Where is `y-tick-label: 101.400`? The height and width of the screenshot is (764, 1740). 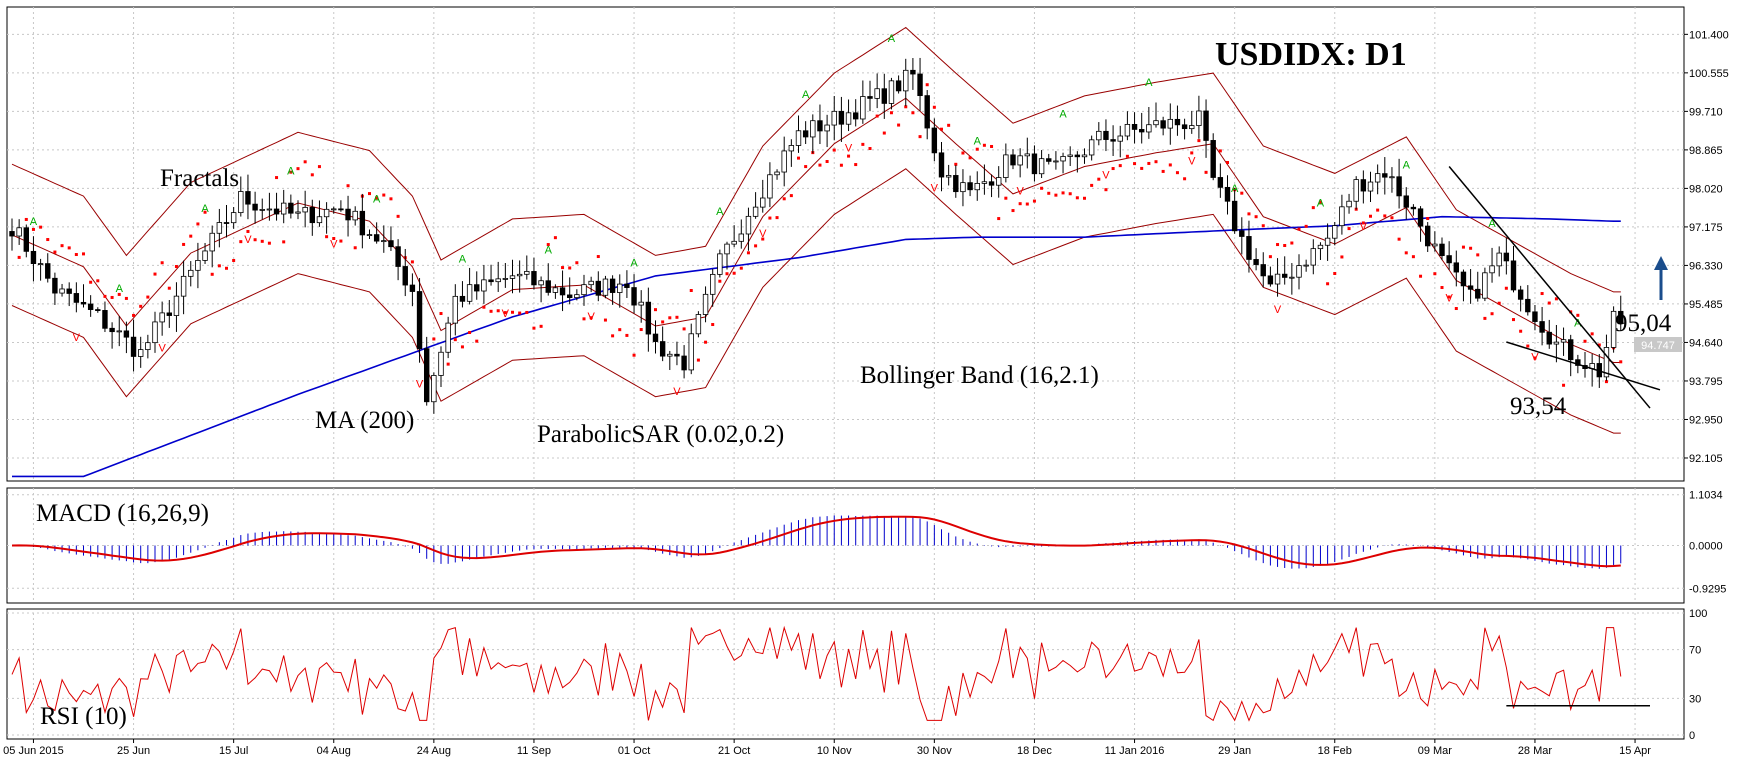 y-tick-label: 101.400 is located at coordinates (1709, 35).